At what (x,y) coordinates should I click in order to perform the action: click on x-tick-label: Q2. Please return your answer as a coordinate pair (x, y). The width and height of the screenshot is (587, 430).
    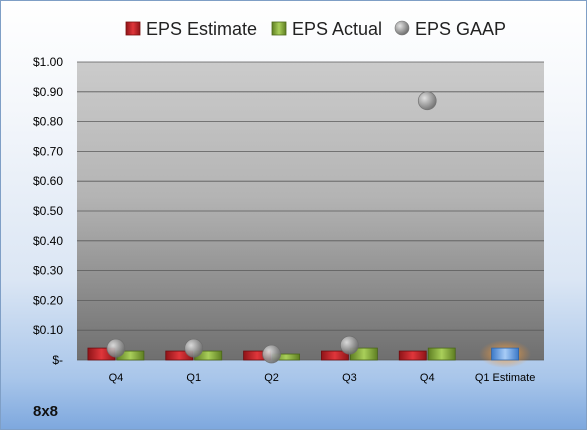
    Looking at the image, I should click on (271, 378).